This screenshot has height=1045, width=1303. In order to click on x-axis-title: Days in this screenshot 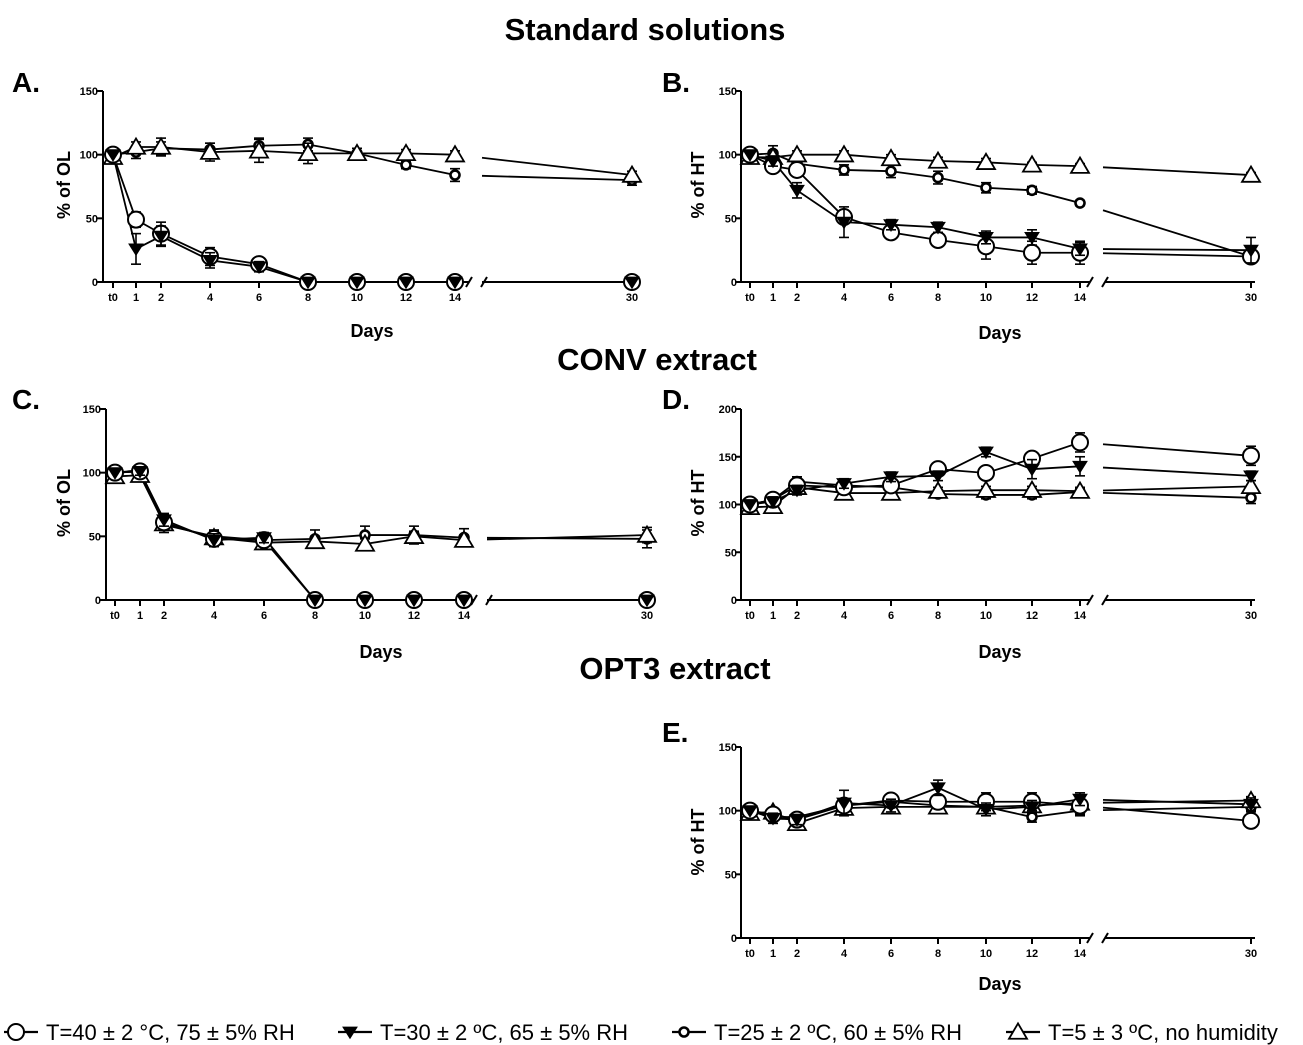, I will do `click(999, 333)`.